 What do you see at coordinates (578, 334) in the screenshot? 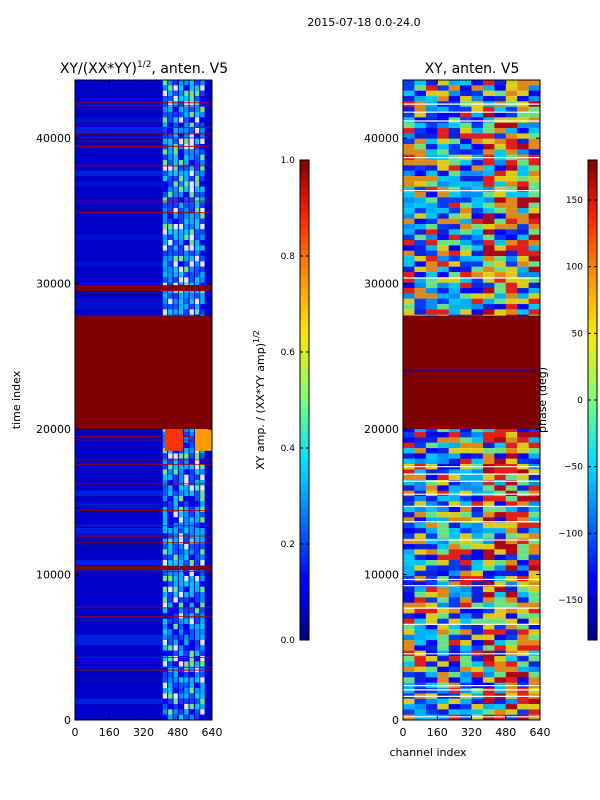
I see `colorbar-tick-label: 50` at bounding box center [578, 334].